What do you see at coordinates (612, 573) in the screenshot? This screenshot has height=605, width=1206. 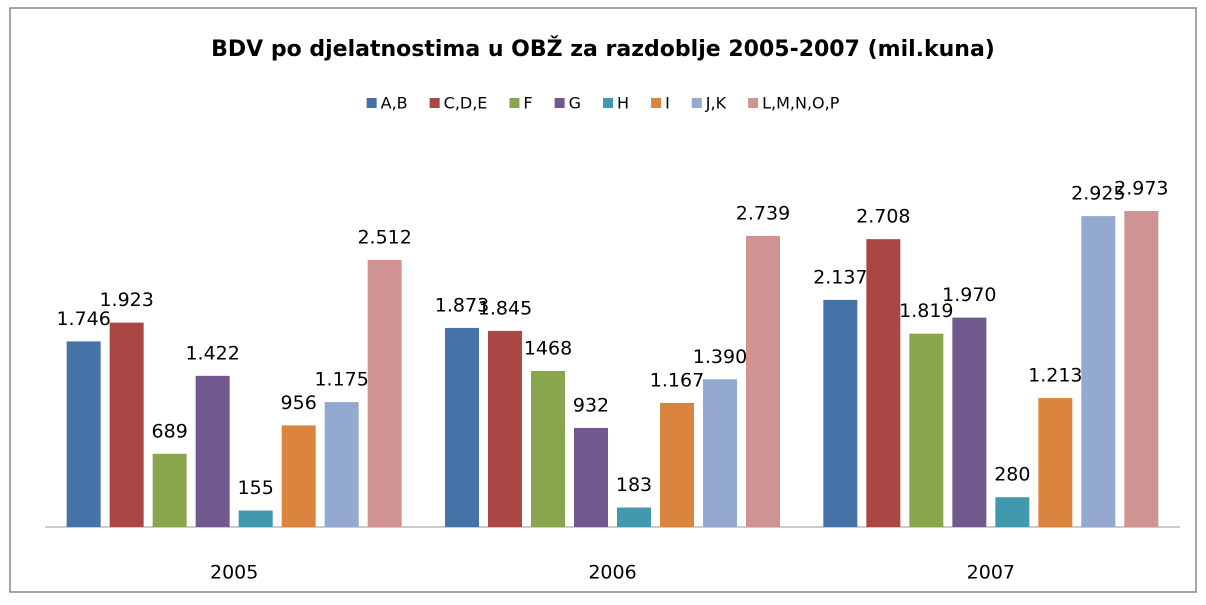 I see `x-tick-label: 2006` at bounding box center [612, 573].